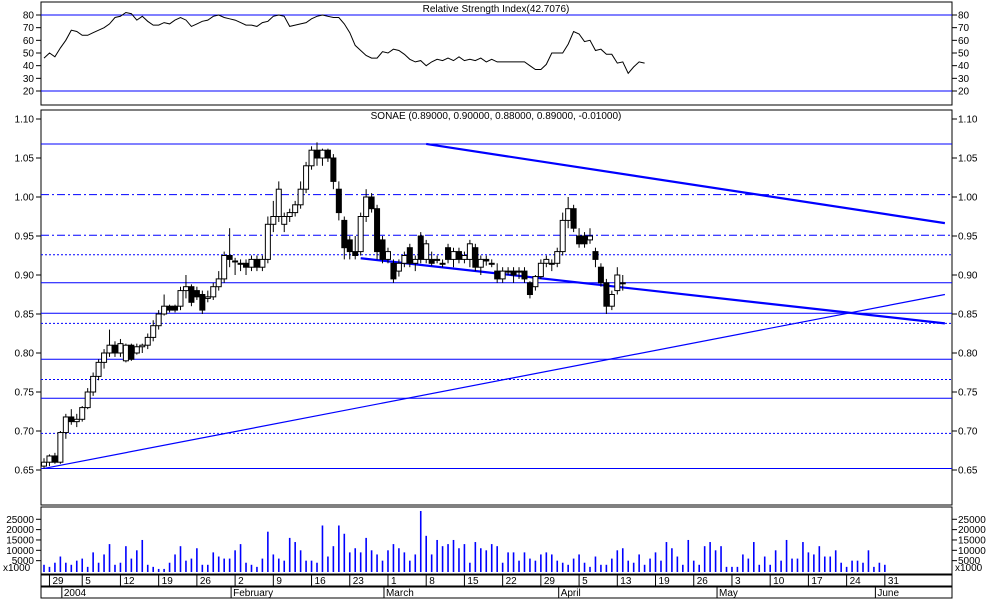 The width and height of the screenshot is (994, 599). Describe the element at coordinates (496, 540) in the screenshot. I see `volume-frame` at that location.